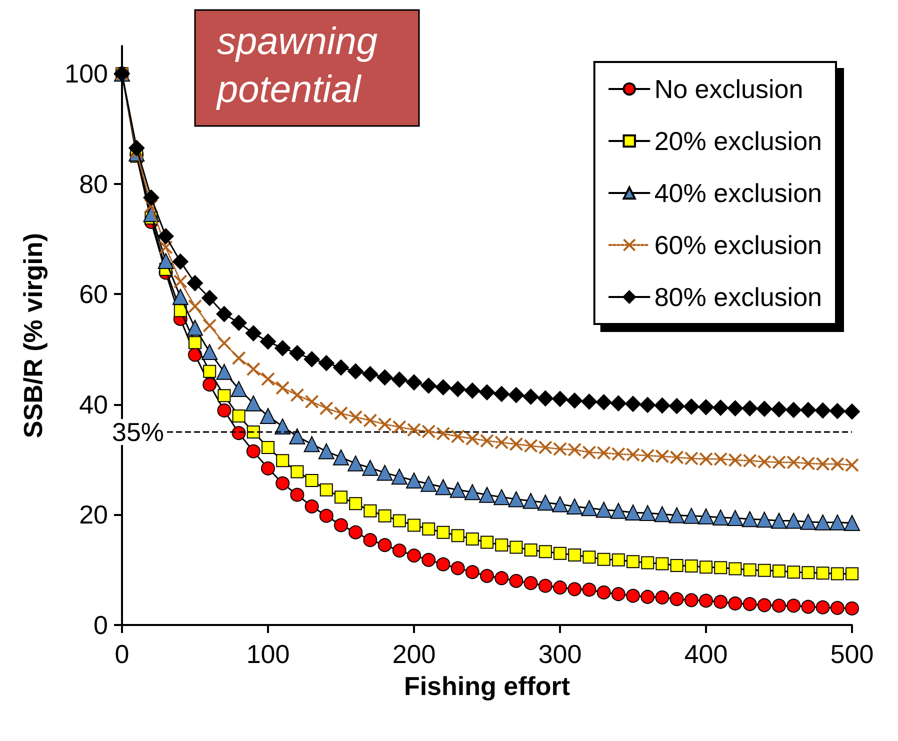  What do you see at coordinates (738, 245) in the screenshot?
I see `legend-label: 60% exclusion` at bounding box center [738, 245].